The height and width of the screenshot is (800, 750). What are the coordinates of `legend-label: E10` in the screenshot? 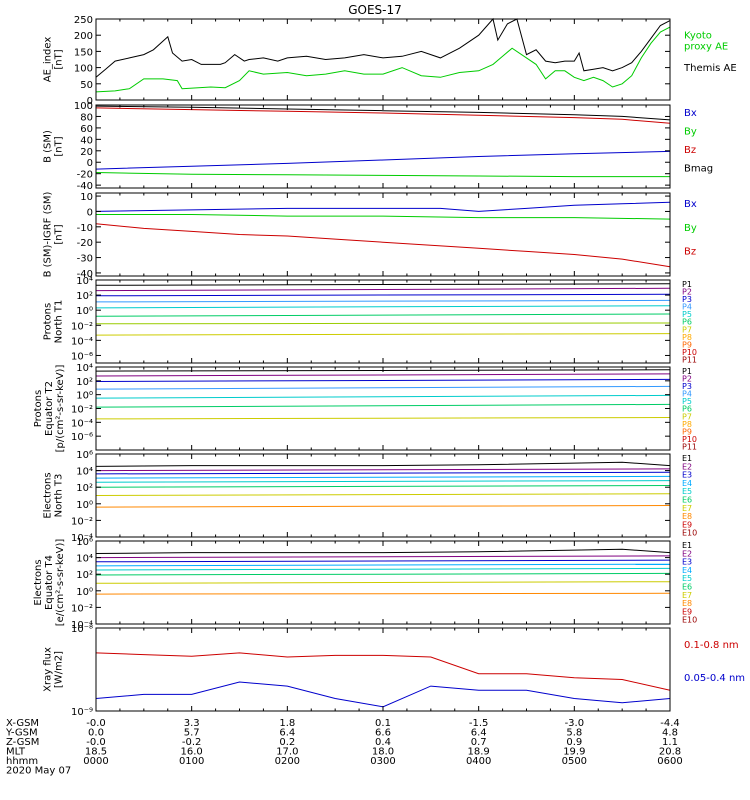 It's located at (689, 620).